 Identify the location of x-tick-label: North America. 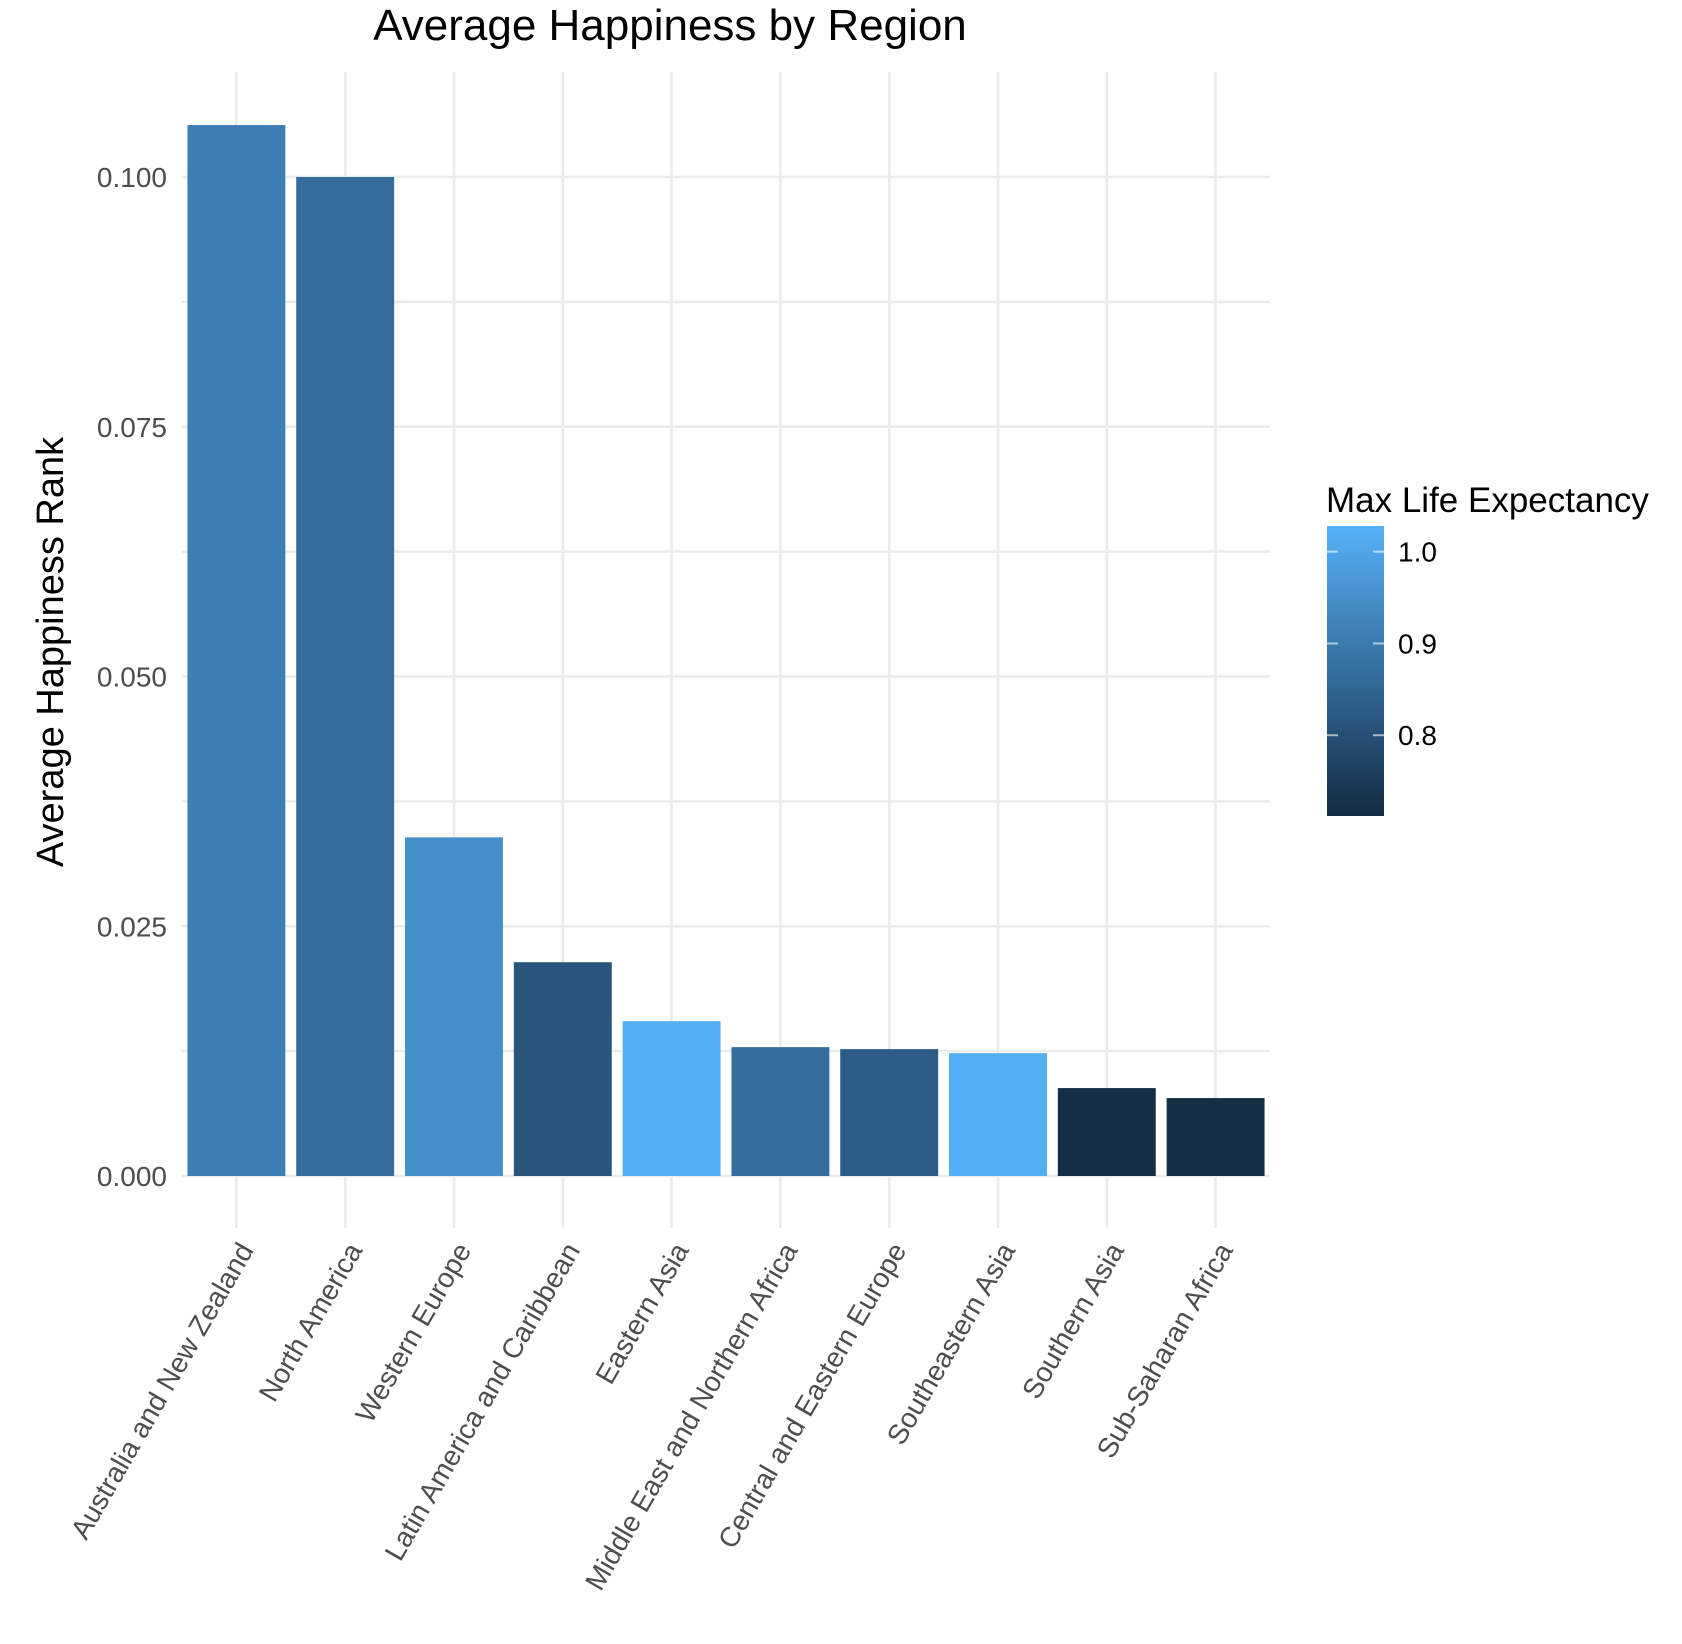
(311, 1321).